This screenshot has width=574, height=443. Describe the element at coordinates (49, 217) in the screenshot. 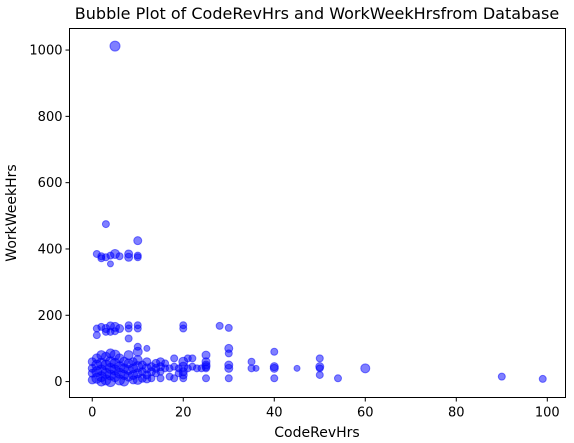

I see `y-axis-ticks: 0 200 400 600 800 1000` at that location.